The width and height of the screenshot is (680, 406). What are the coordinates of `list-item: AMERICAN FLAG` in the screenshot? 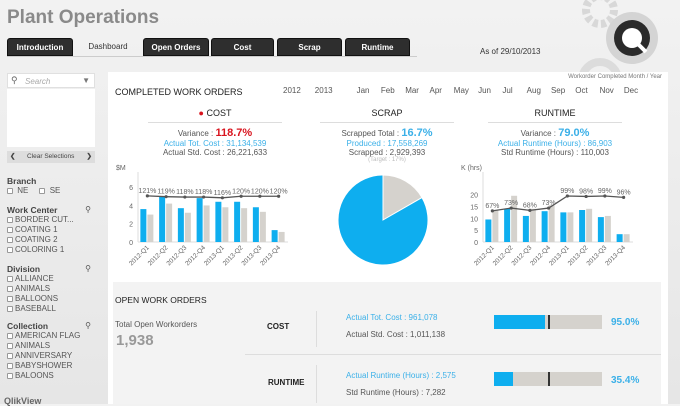 It's located at (51, 336).